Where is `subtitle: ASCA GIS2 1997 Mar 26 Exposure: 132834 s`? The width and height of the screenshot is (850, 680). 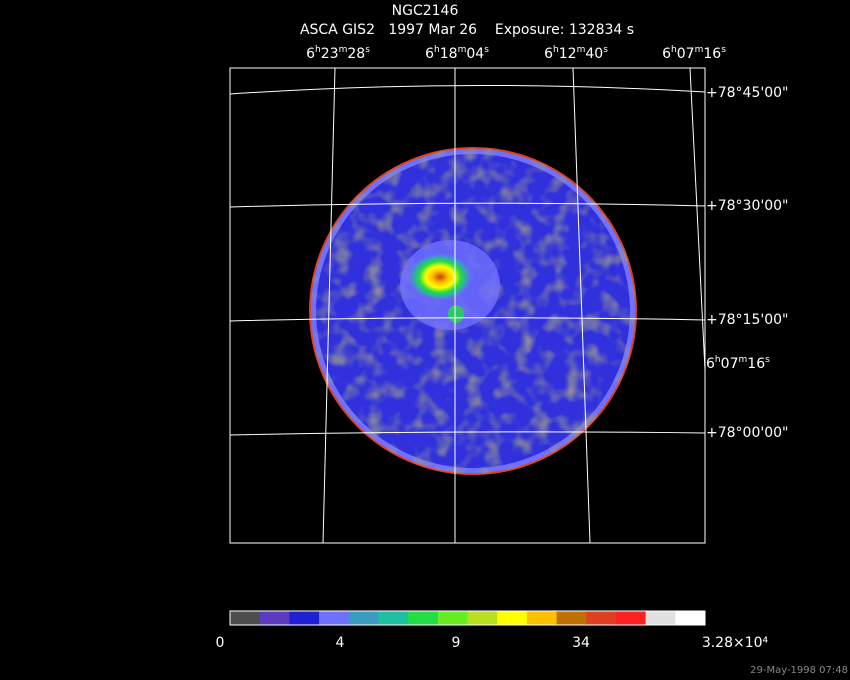 subtitle: ASCA GIS2 1997 Mar 26 Exposure: 132834 s is located at coordinates (467, 30).